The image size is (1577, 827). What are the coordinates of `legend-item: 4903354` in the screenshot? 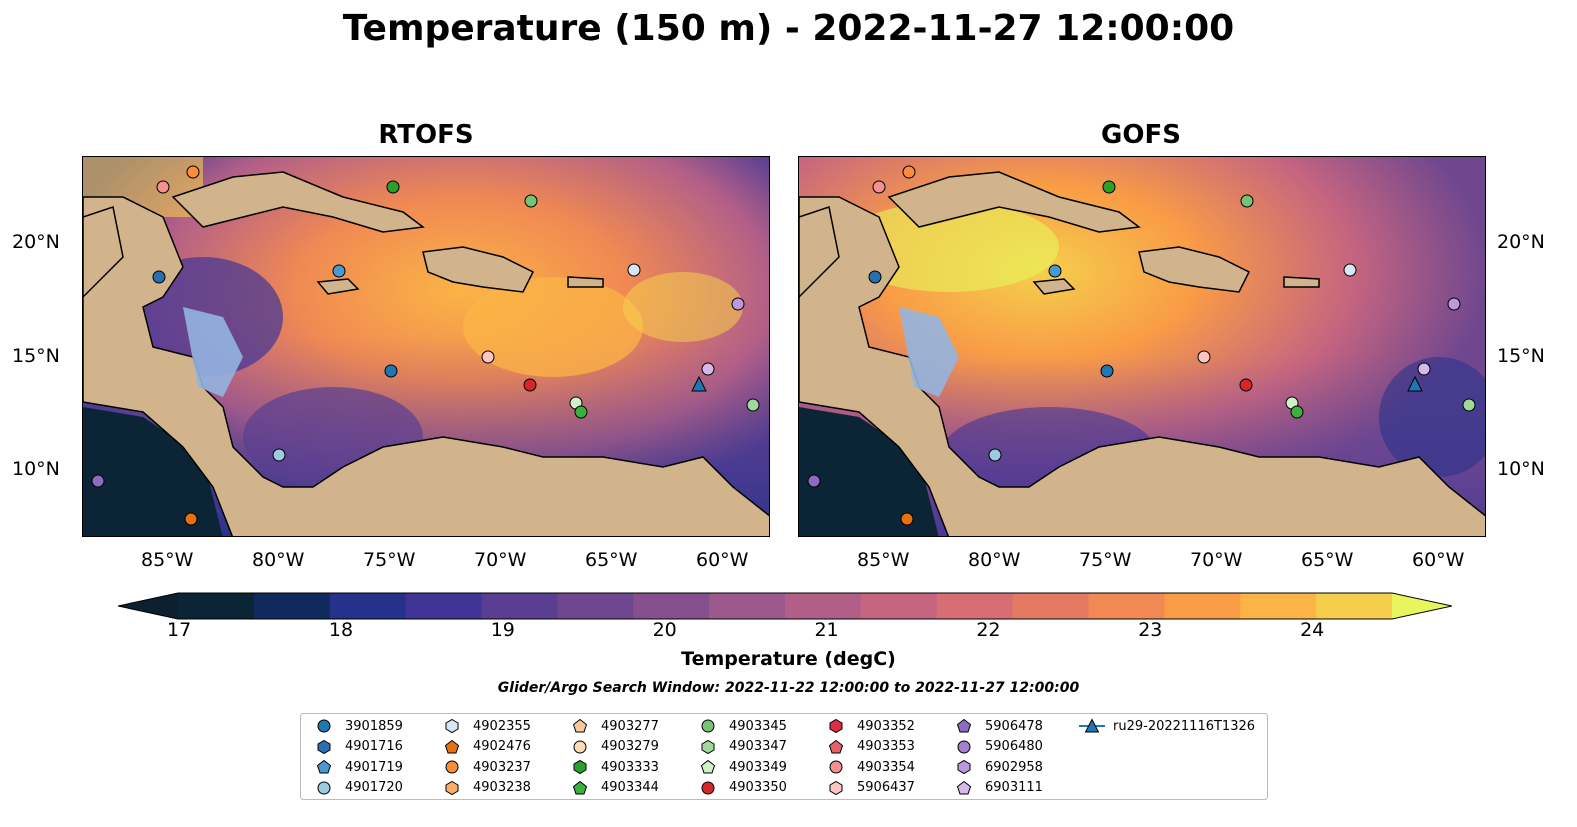 It's located at (869, 767).